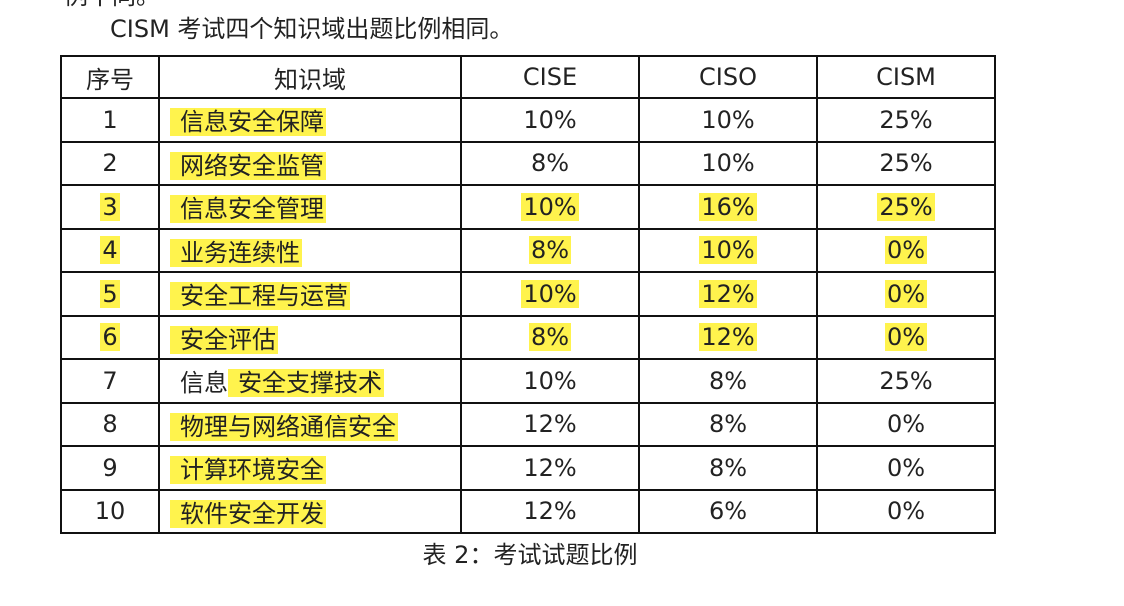  I want to click on cell-no-text: 1, so click(110, 119).